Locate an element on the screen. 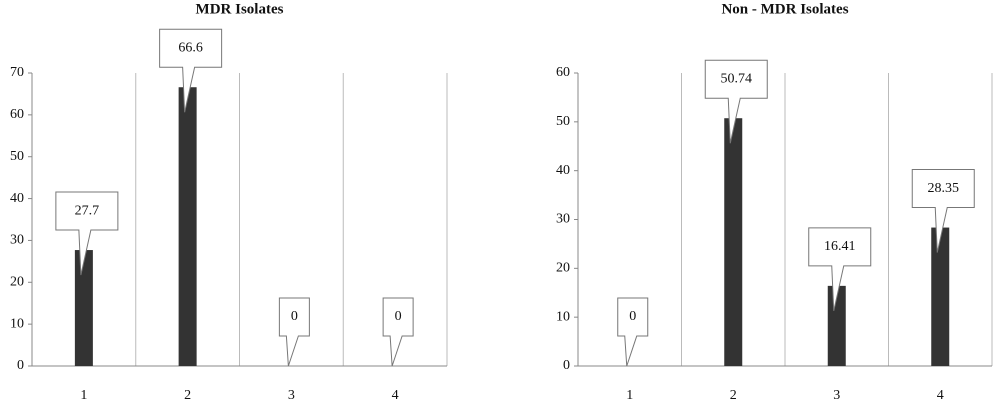  chart-title: MDR Isolates is located at coordinates (240, 9).